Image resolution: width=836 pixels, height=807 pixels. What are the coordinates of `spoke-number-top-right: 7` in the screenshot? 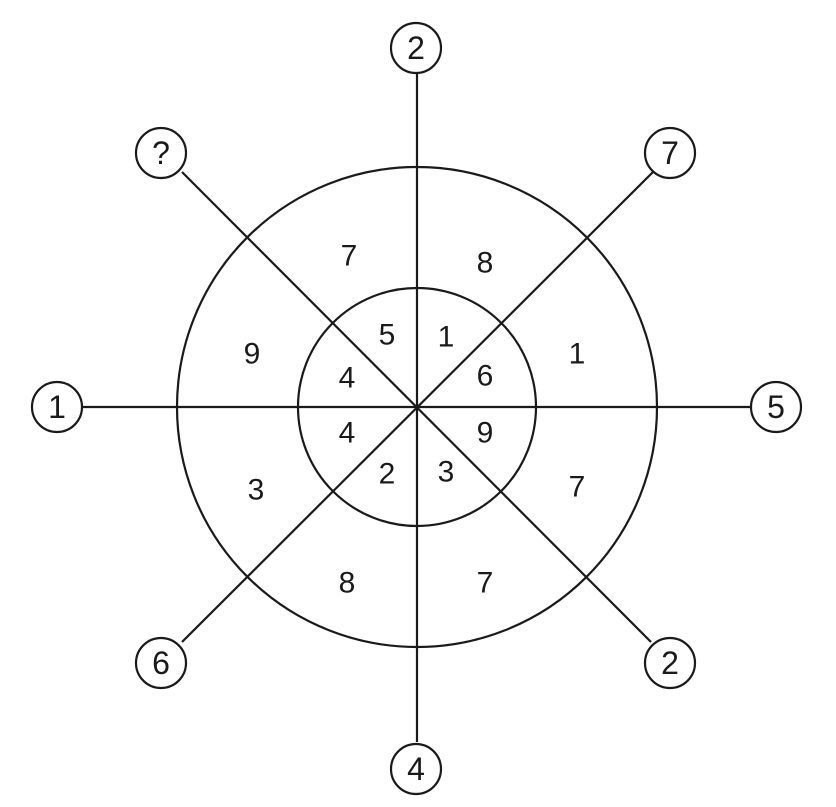 It's located at (670, 153).